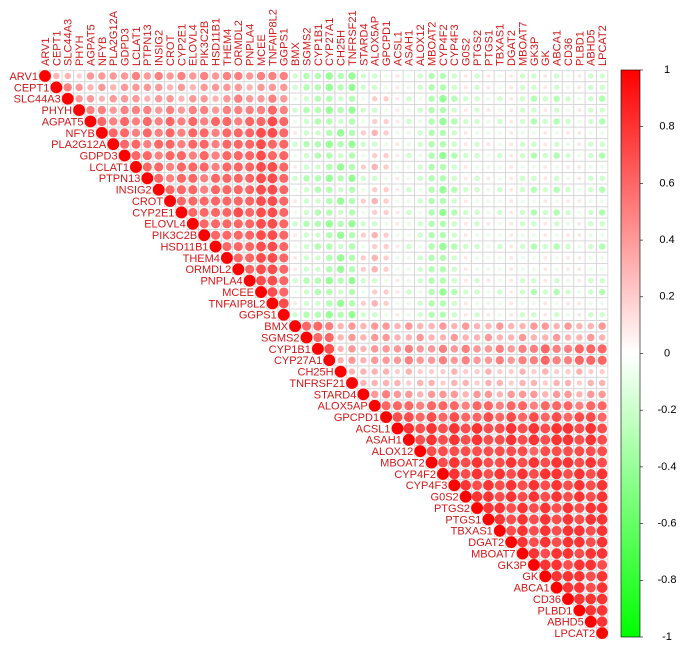  I want to click on column-label: PIK3C2B, so click(205, 43).